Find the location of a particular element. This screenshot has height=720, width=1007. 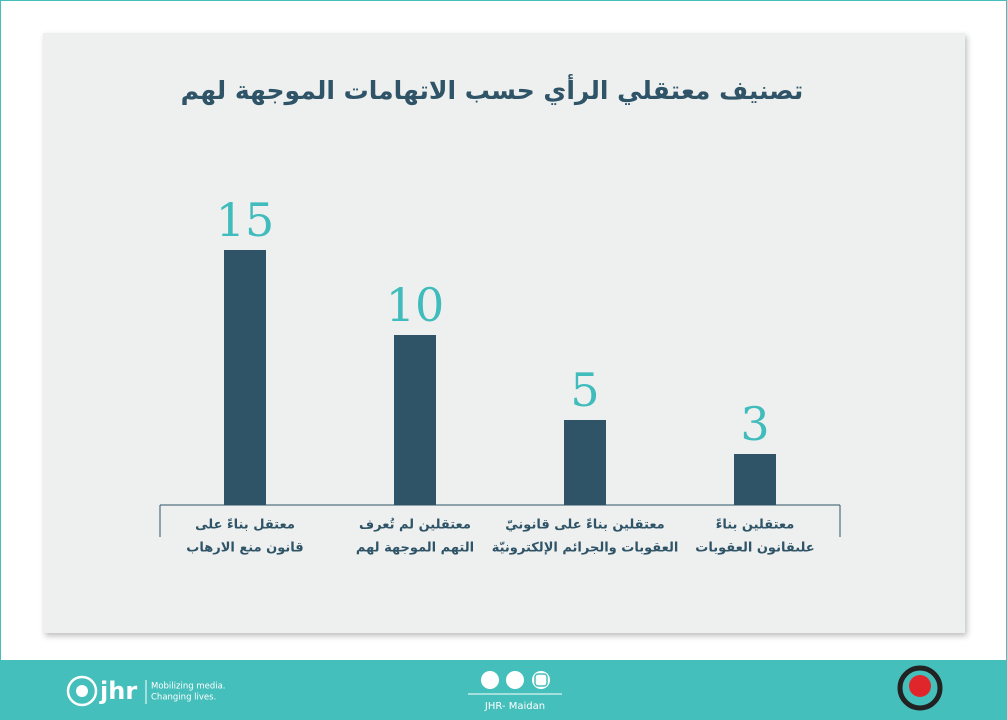

brand: jhr is located at coordinates (118, 691).